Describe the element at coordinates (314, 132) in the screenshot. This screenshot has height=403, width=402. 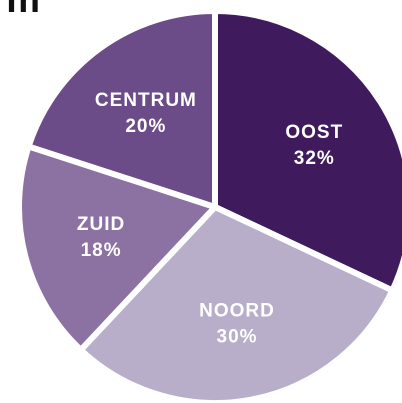
I see `slice-label: OOST` at that location.